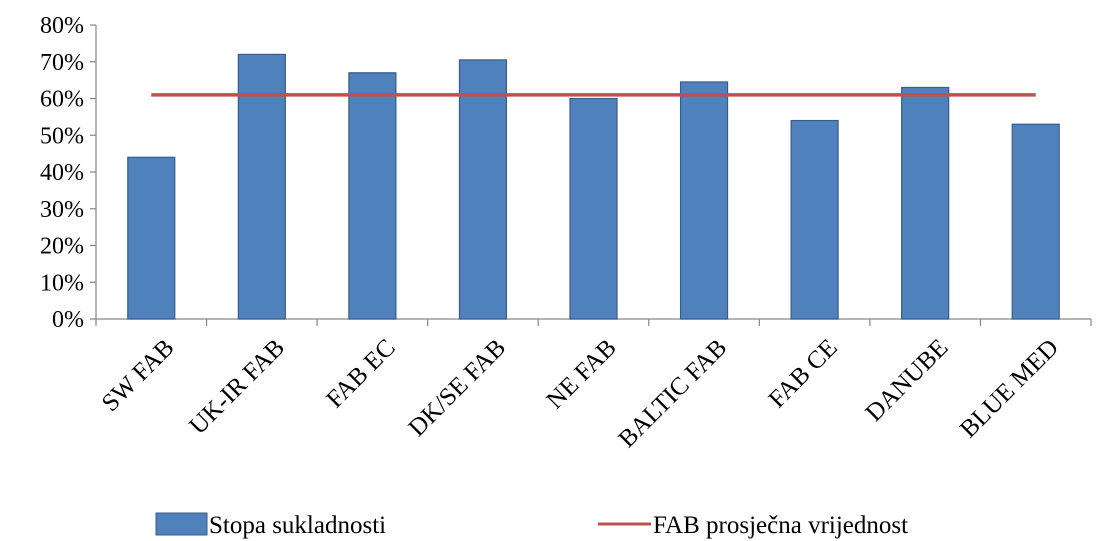 Image resolution: width=1111 pixels, height=541 pixels. What do you see at coordinates (62, 26) in the screenshot?
I see `y-tick-label: 80%` at bounding box center [62, 26].